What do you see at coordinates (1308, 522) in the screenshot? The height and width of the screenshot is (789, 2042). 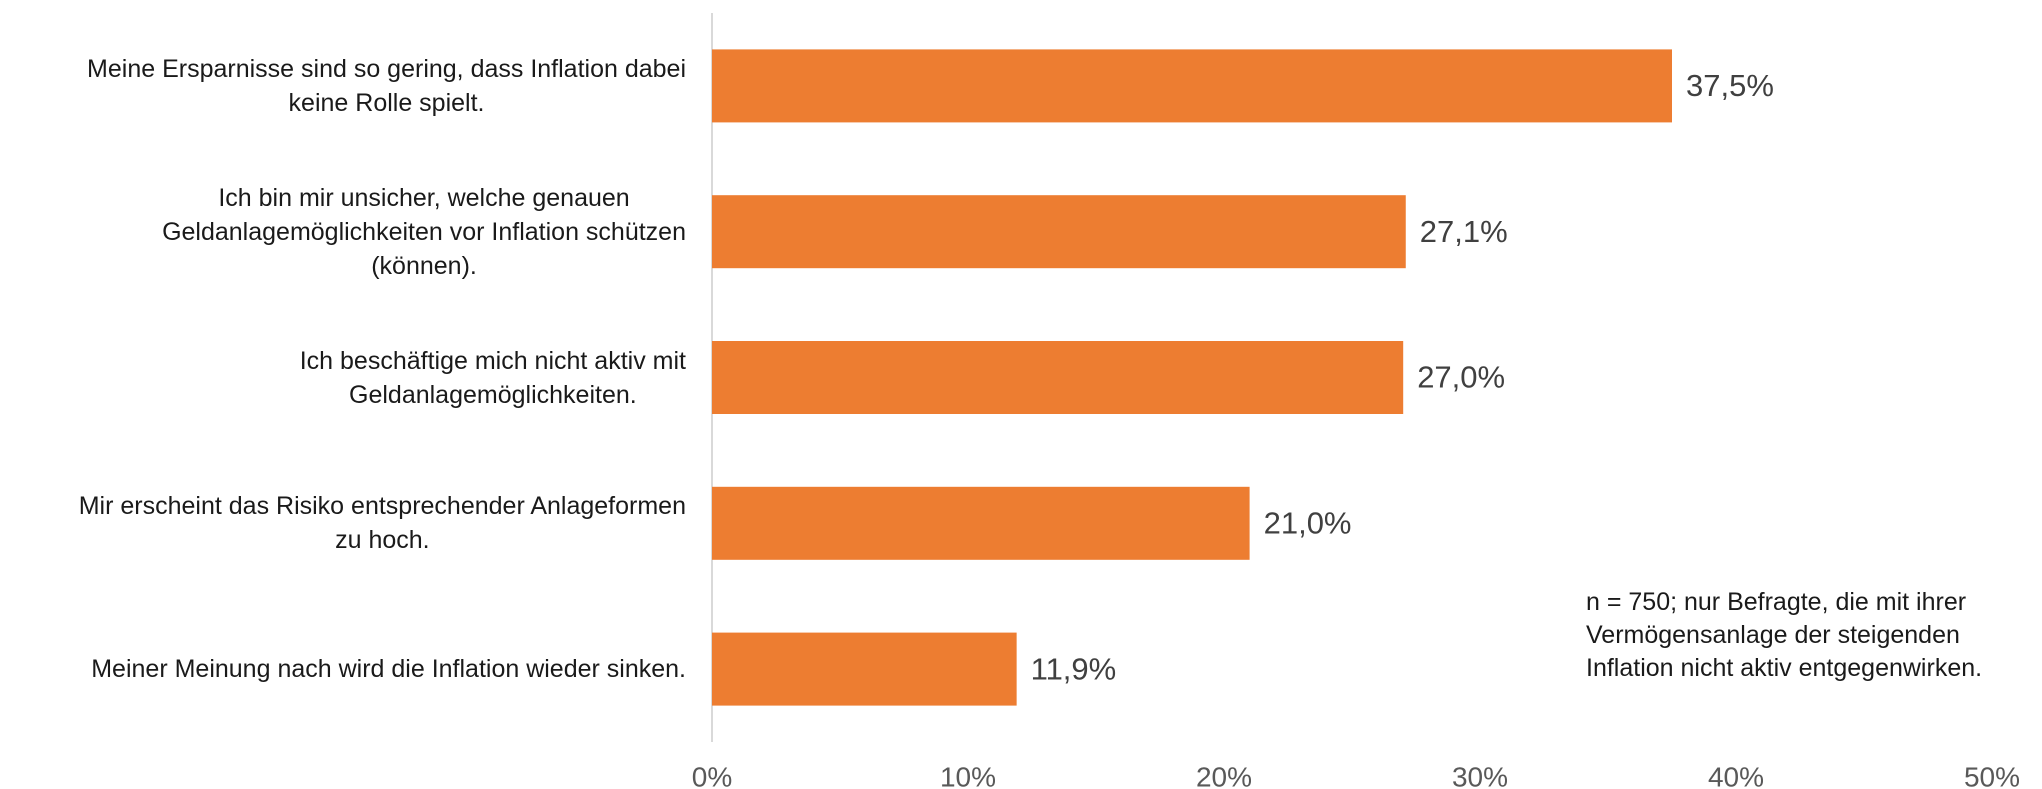 I see `value-label: 21,0%` at bounding box center [1308, 522].